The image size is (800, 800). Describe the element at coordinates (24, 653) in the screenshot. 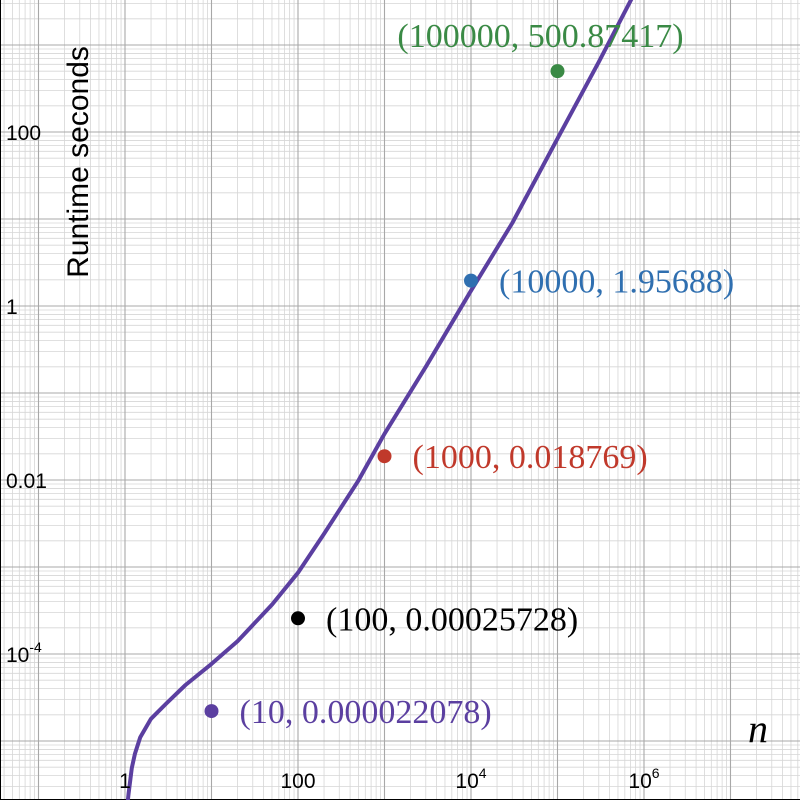

I see `y-tick-label: 10⁻⁴` at that location.